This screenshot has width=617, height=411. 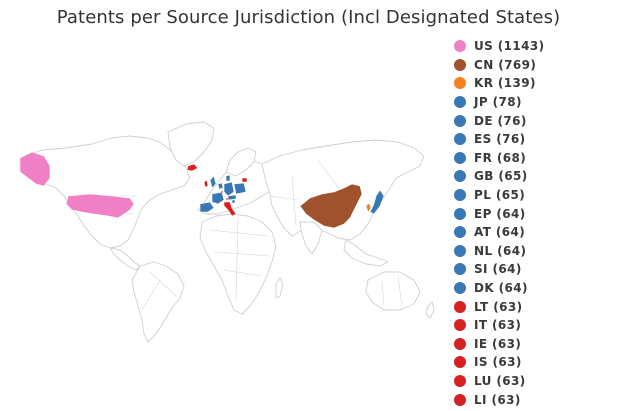 I want to click on legend-item: CN (769), so click(x=534, y=65).